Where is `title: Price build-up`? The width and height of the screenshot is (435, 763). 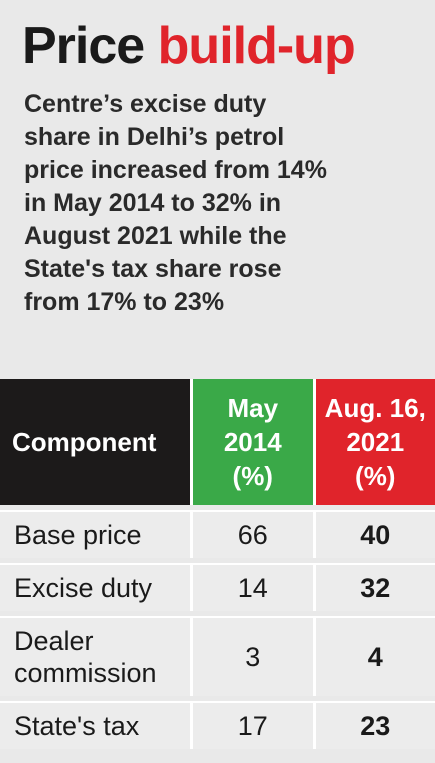
title: Price build-up is located at coordinates (189, 46).